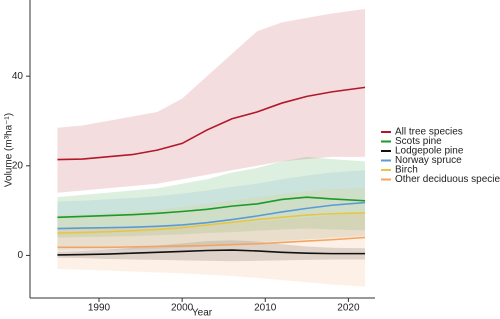  Describe the element at coordinates (182, 308) in the screenshot. I see `x-tick-label: 2000` at that location.